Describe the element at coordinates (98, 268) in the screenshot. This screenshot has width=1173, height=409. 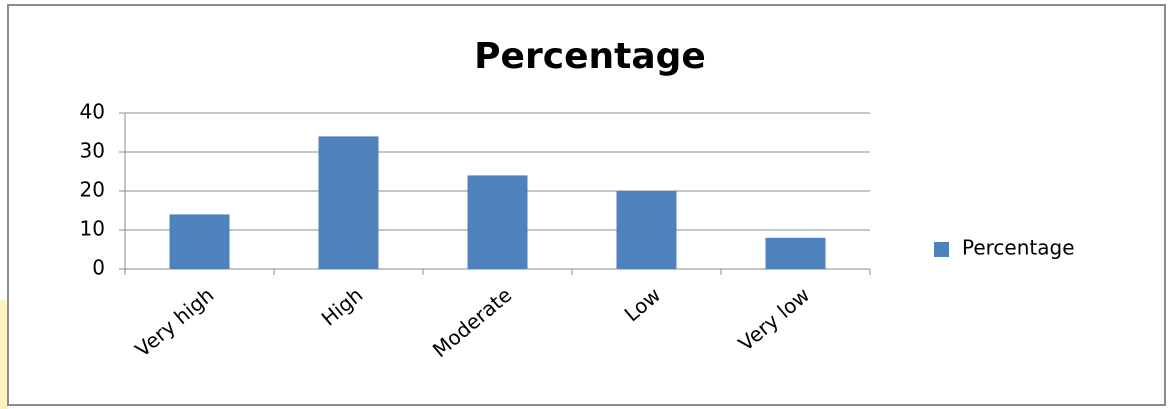
I see `y-tick-label: 0` at that location.